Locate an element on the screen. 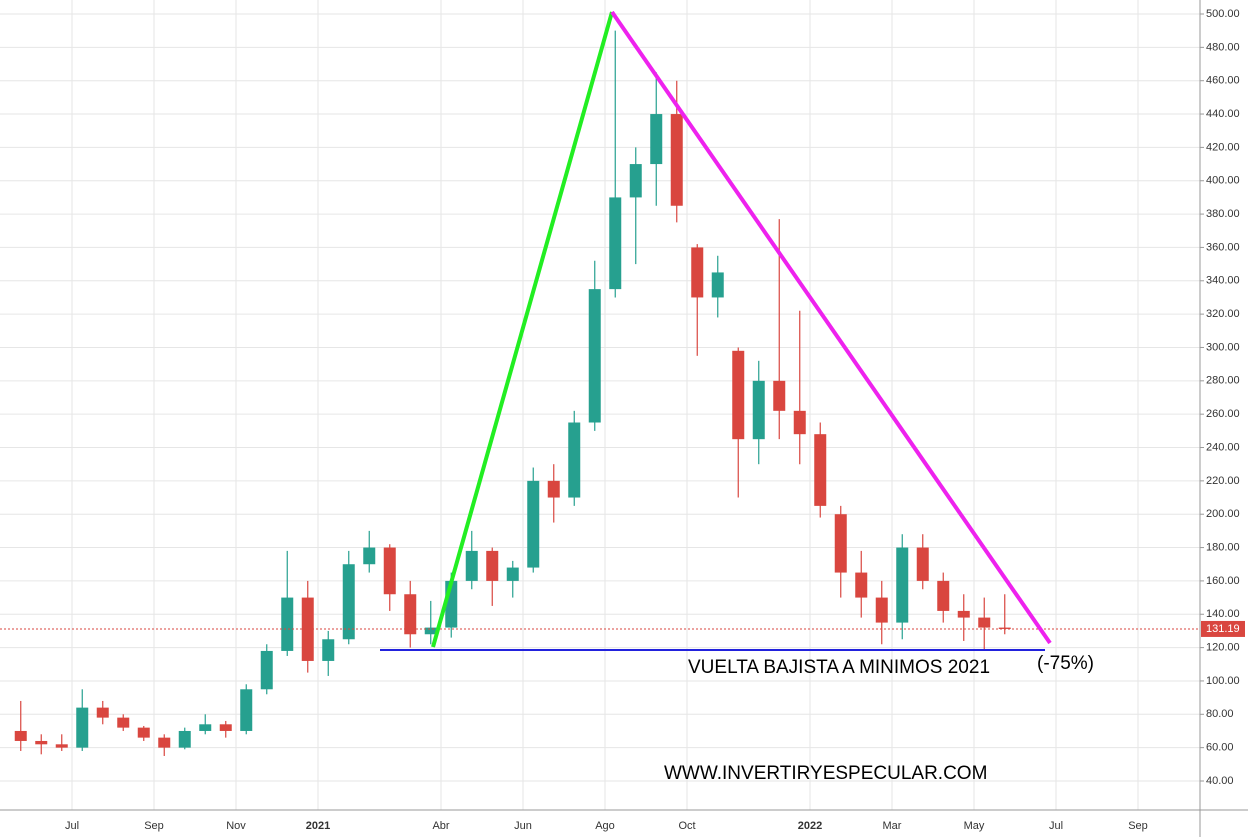 The image size is (1248, 837). y-tick-label: 280.00 is located at coordinates (1223, 381).